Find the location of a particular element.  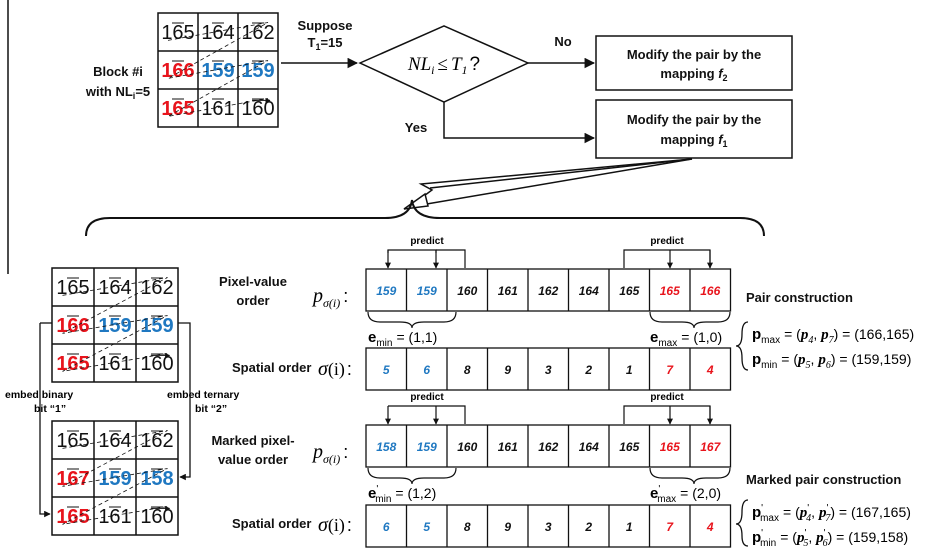

order-cell: 2 is located at coordinates (588, 527).